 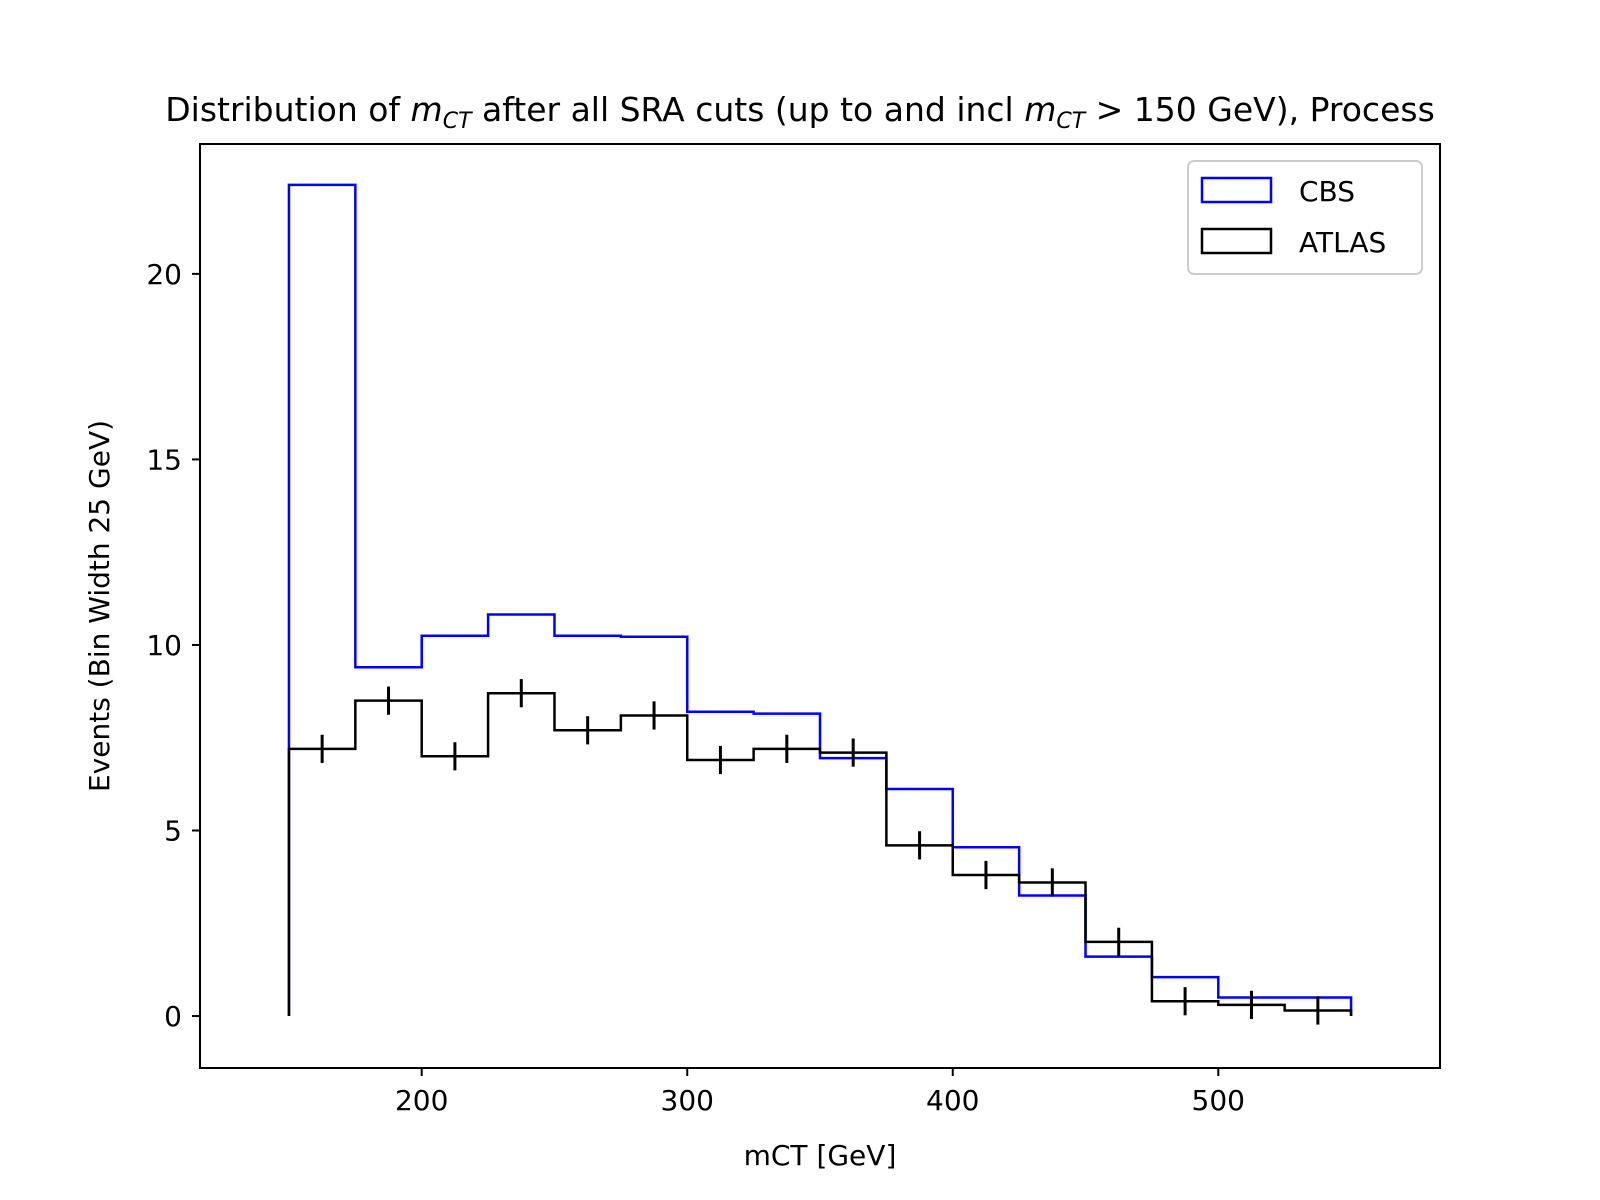 What do you see at coordinates (173, 1016) in the screenshot?
I see `y-tick-label: 0` at bounding box center [173, 1016].